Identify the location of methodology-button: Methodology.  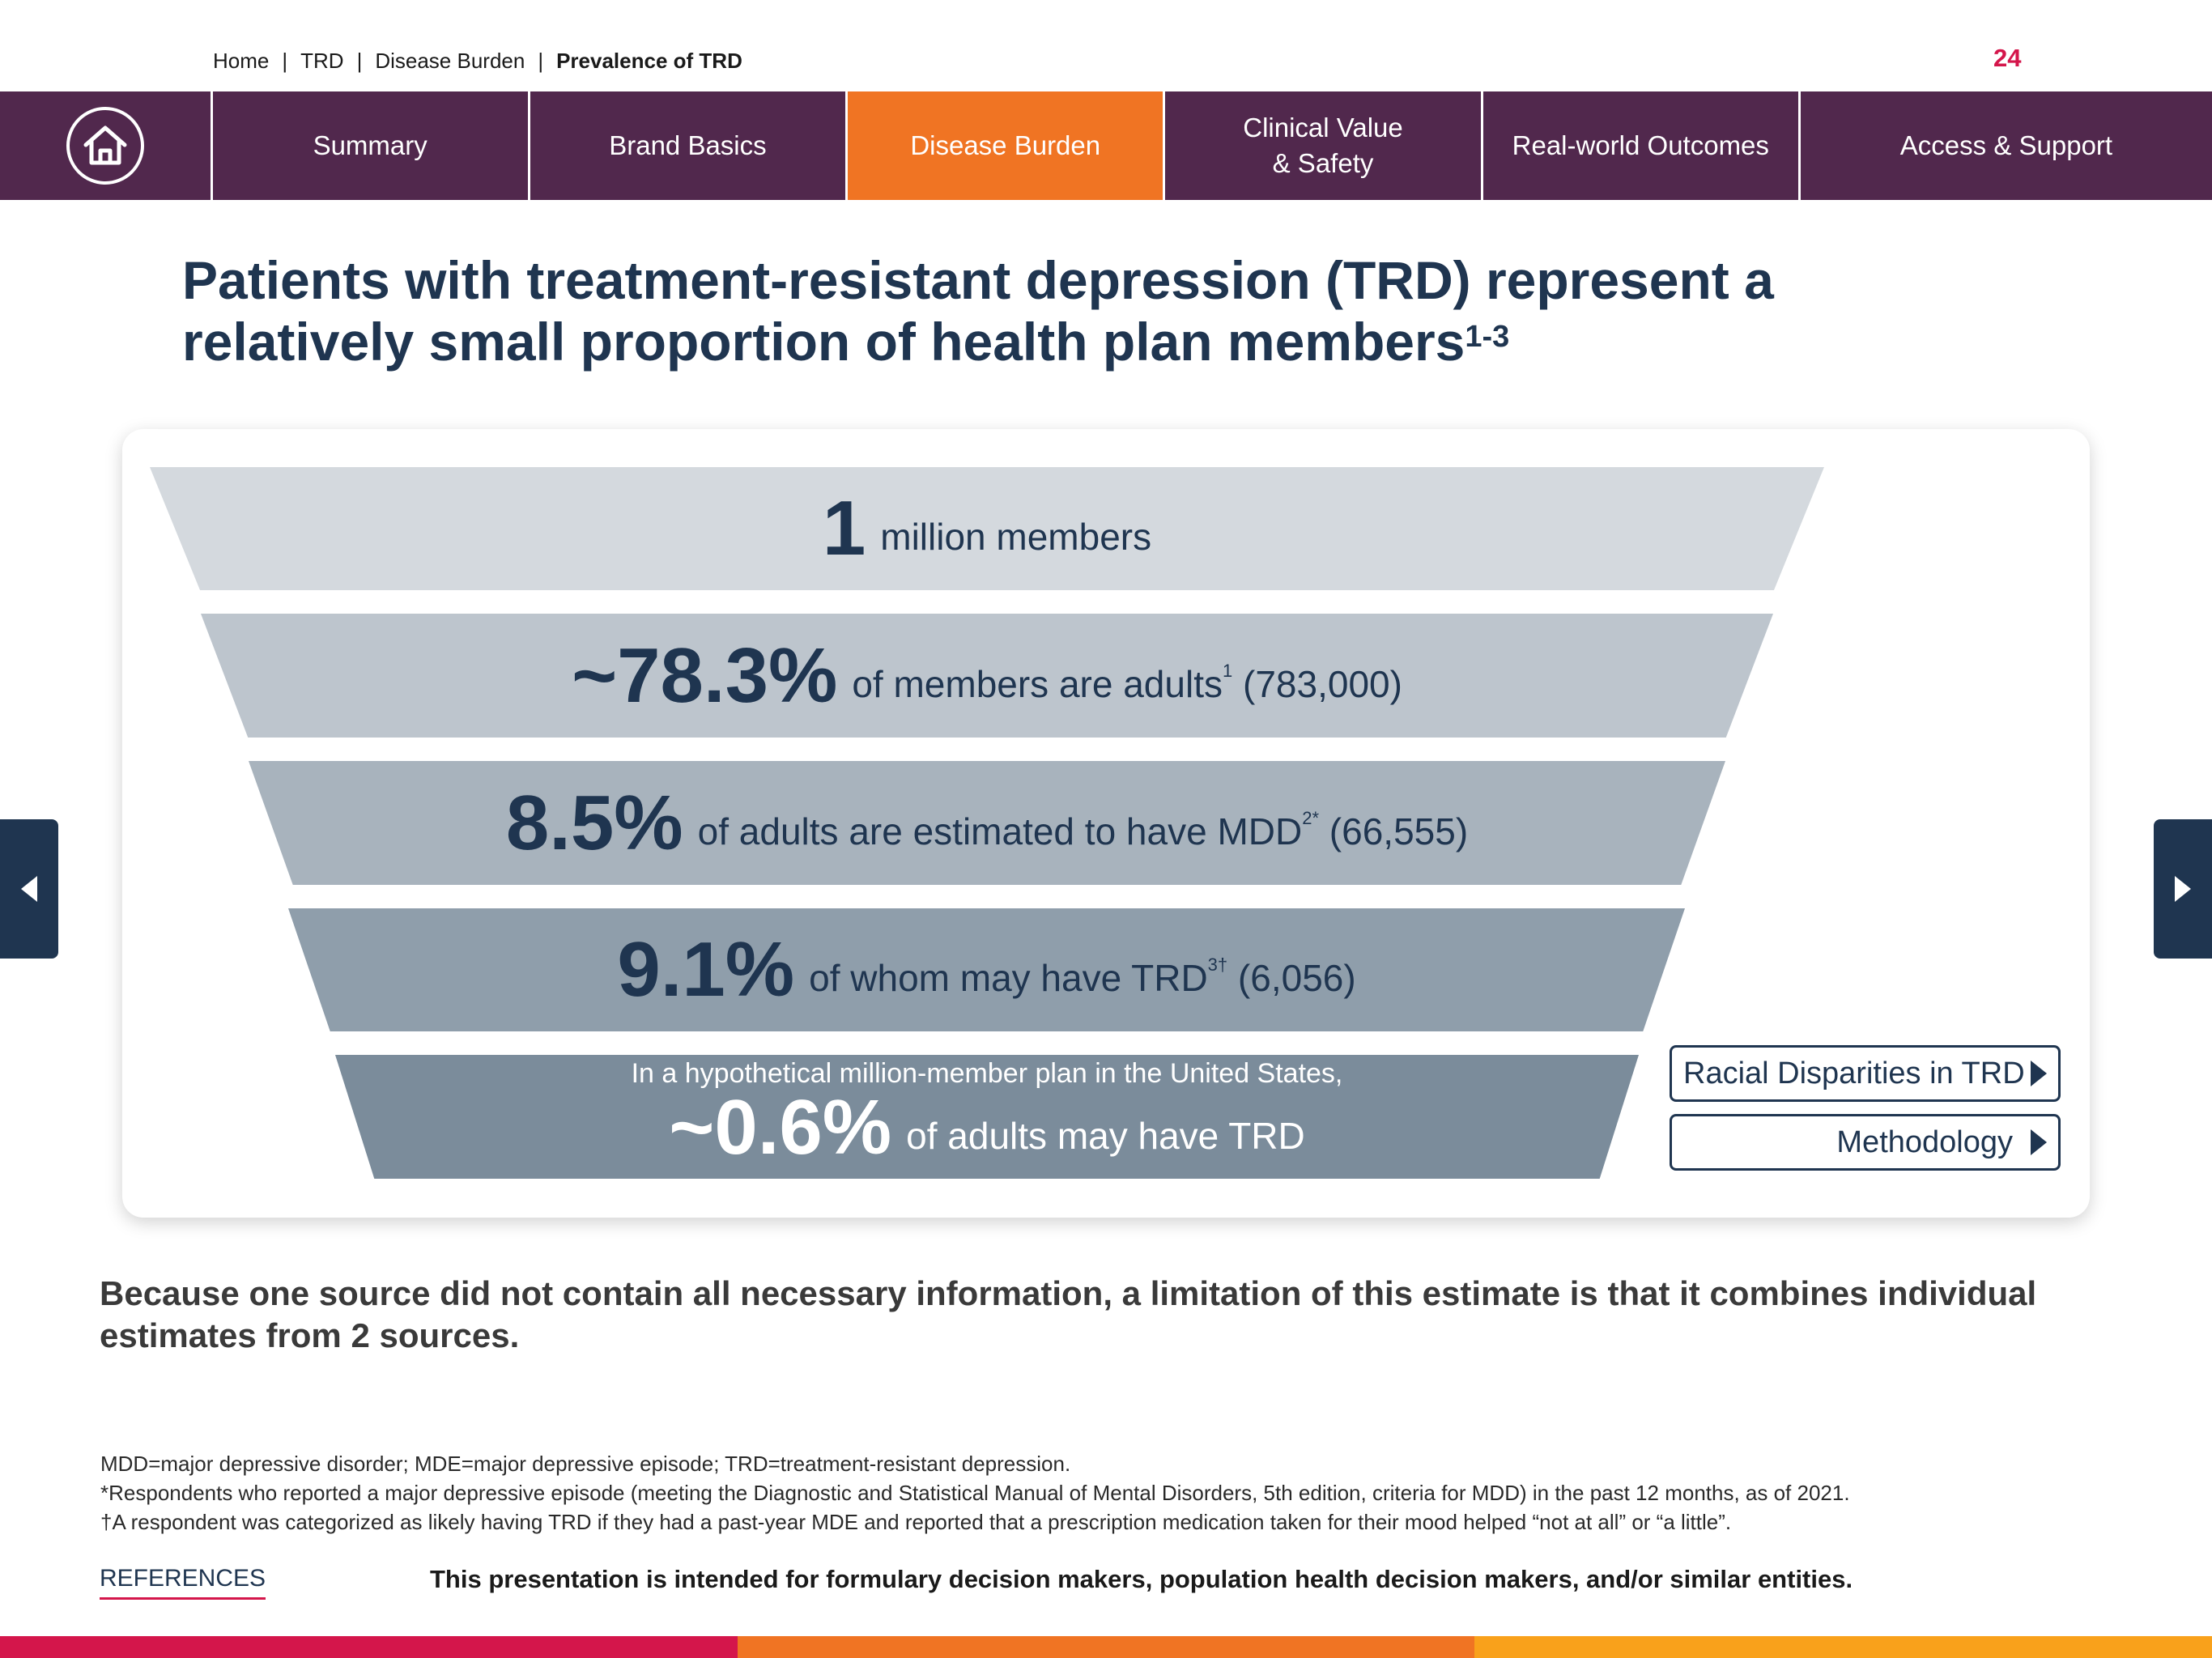
(1865, 1142).